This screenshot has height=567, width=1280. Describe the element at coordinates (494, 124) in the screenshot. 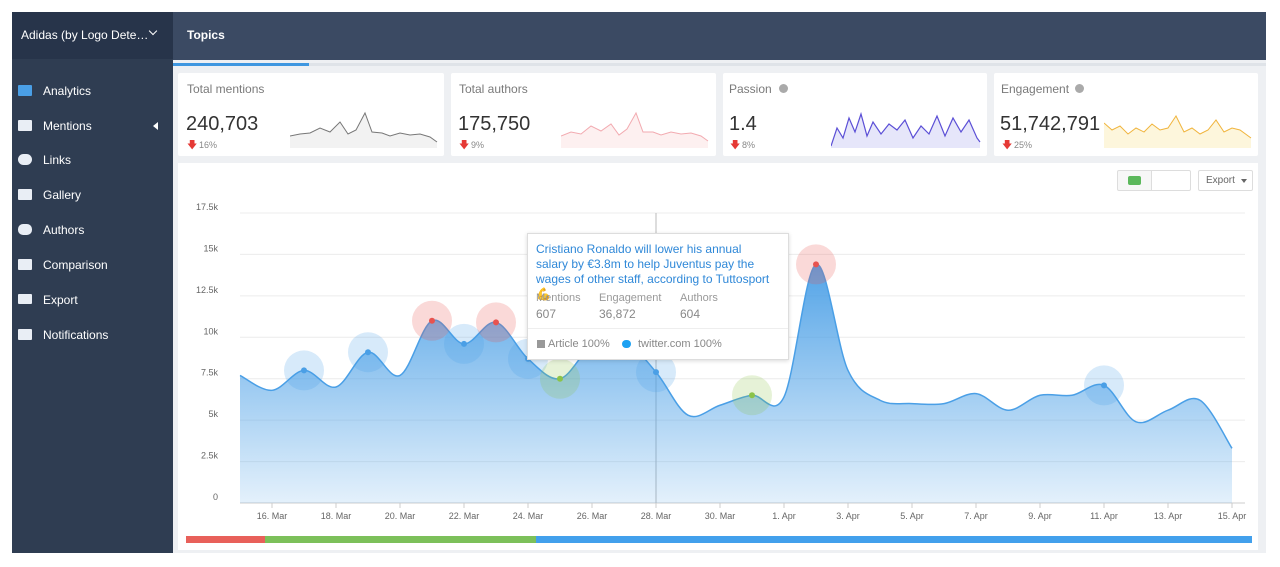

I see `kpi-value: 175,750` at that location.